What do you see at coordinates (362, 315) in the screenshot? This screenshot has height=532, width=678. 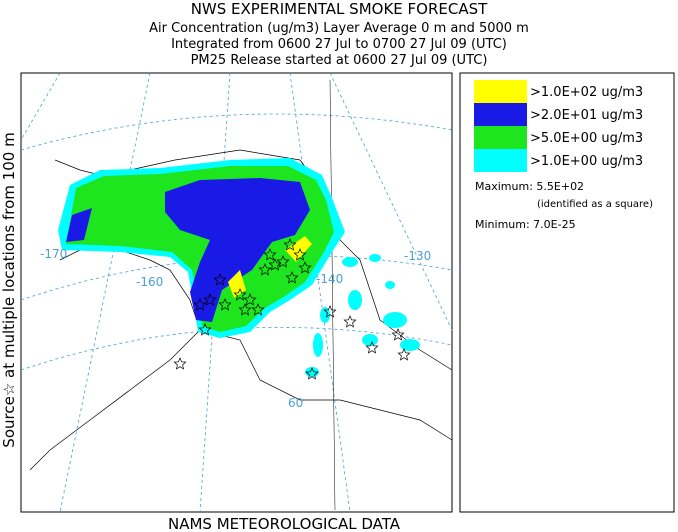 I see `plume-specks` at bounding box center [362, 315].